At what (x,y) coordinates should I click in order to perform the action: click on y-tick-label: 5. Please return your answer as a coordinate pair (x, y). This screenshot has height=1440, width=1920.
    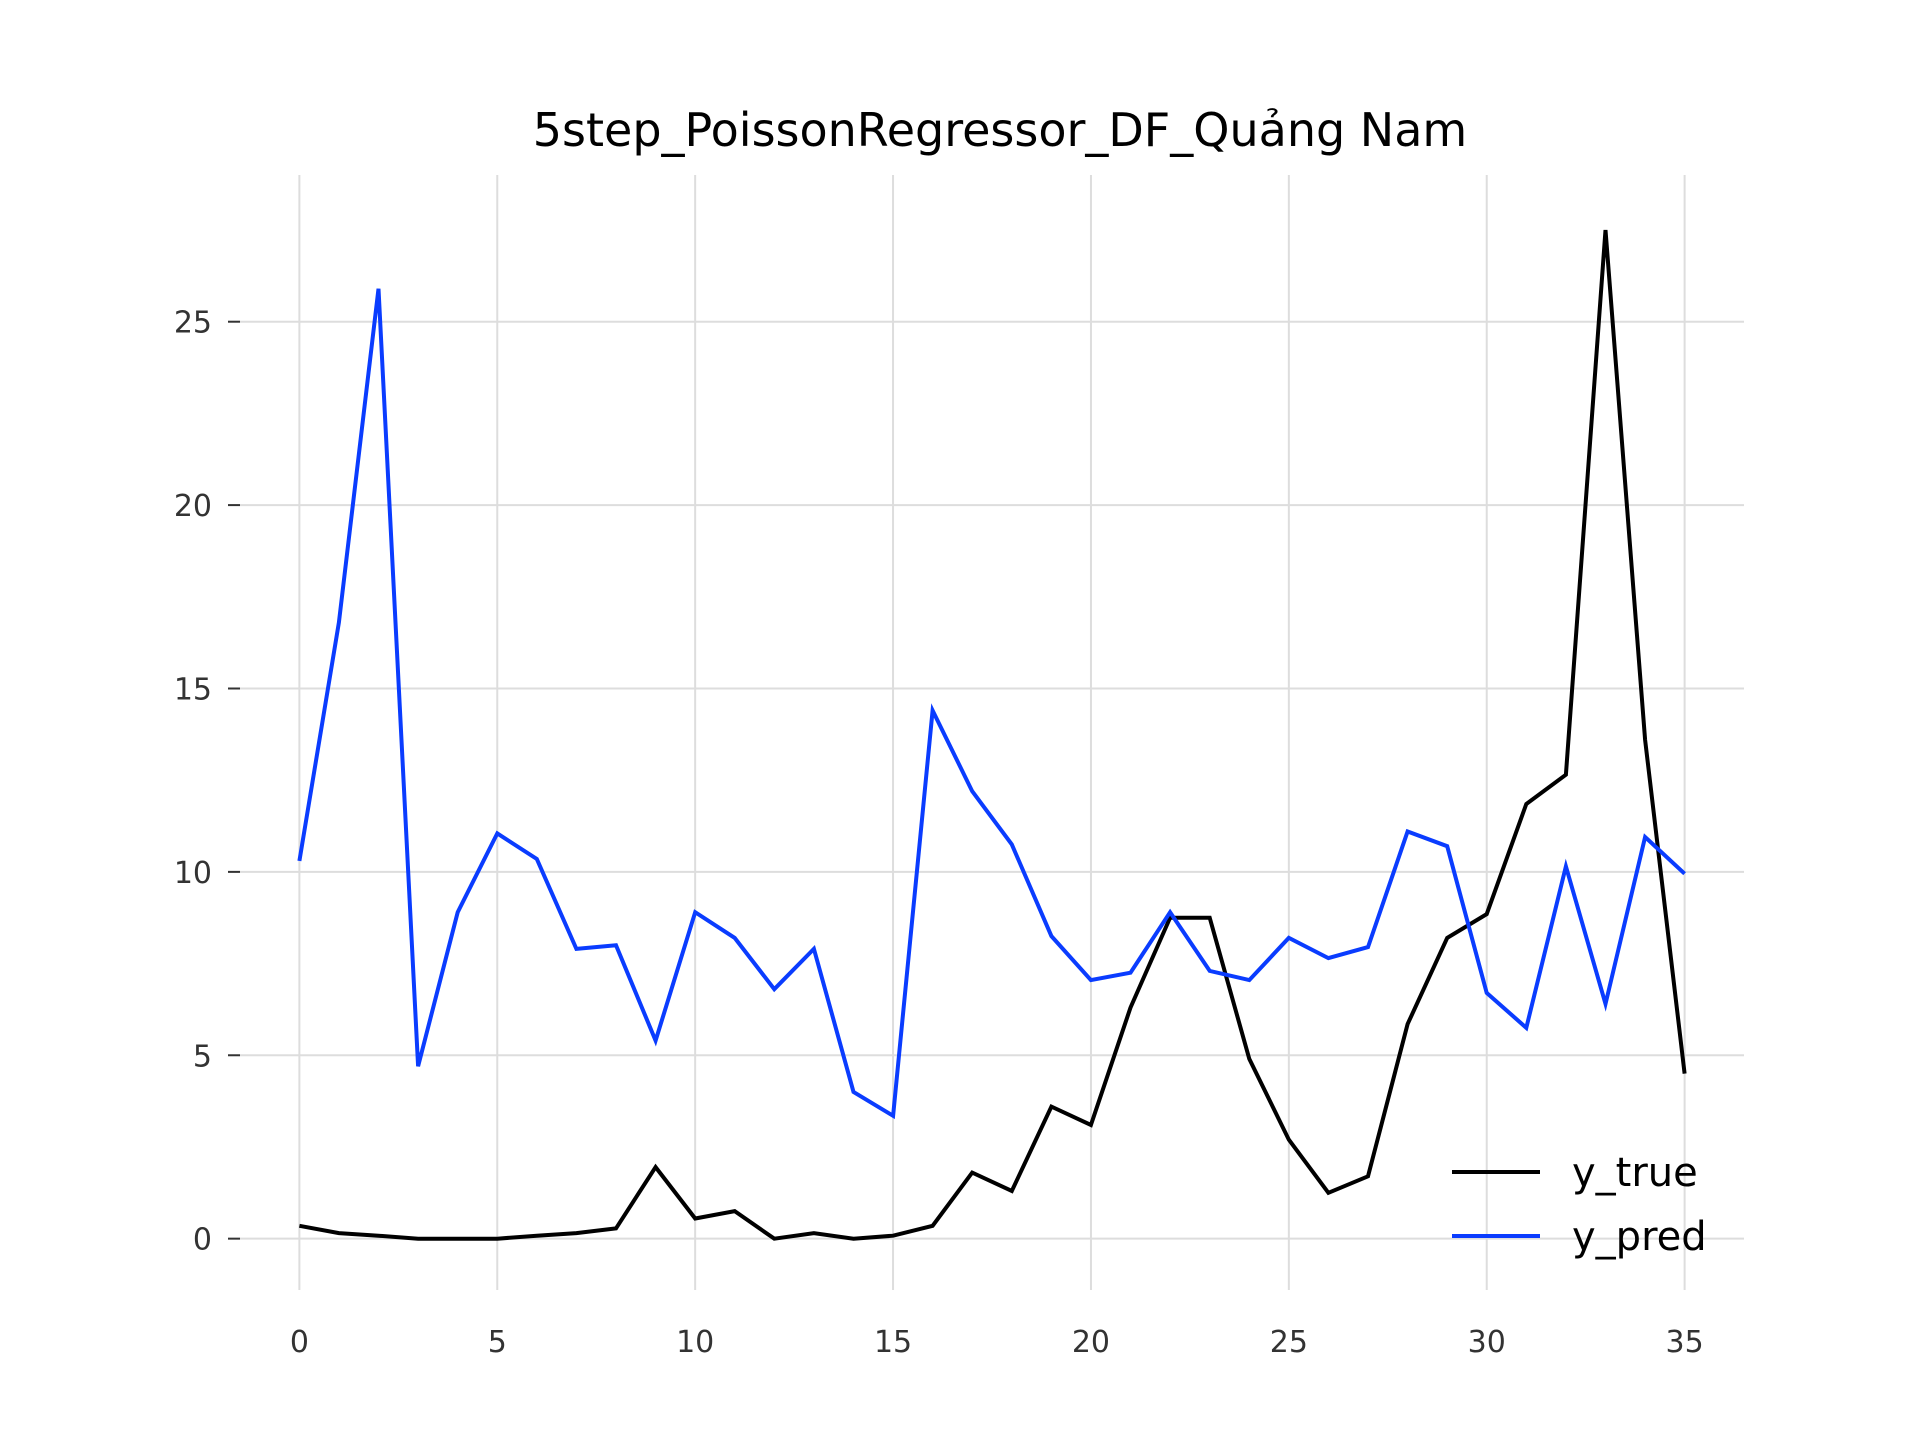
    Looking at the image, I should click on (202, 1056).